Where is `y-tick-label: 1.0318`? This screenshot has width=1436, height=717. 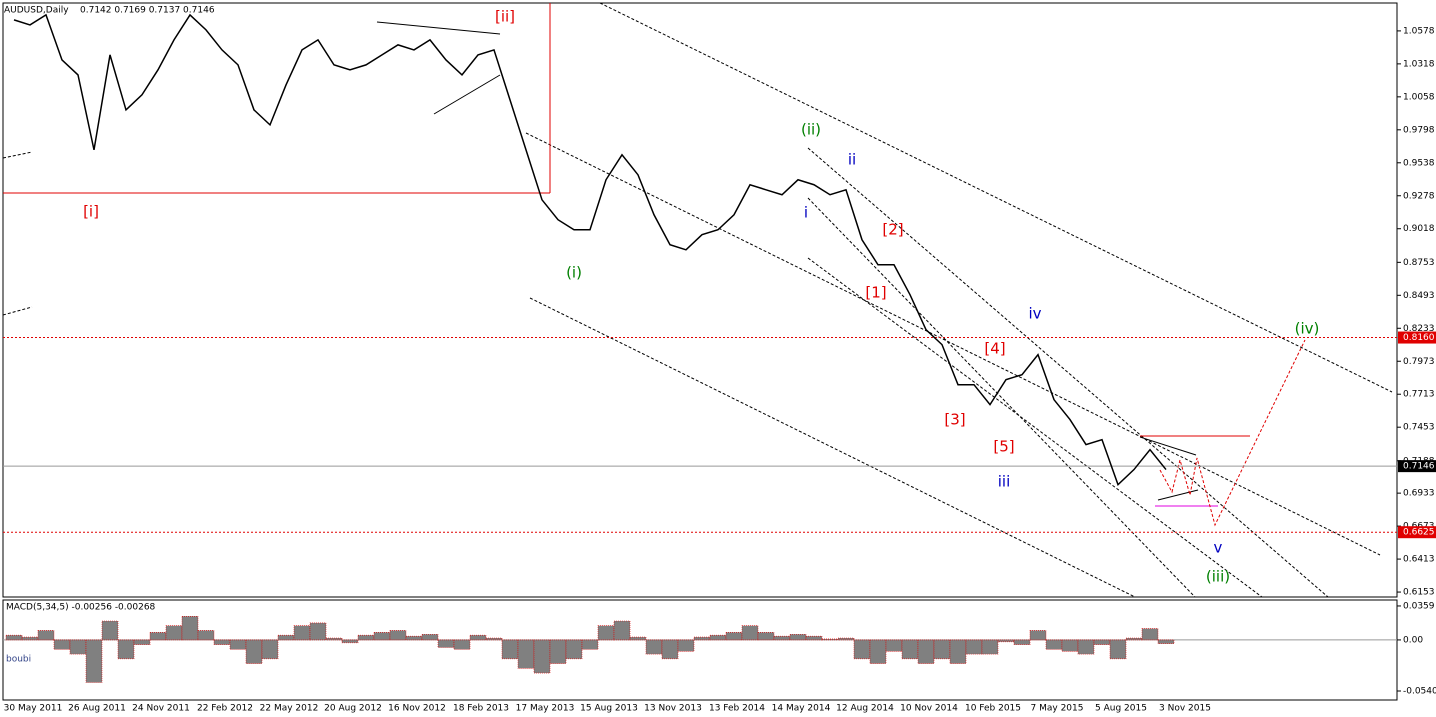
y-tick-label: 1.0318 is located at coordinates (1419, 64).